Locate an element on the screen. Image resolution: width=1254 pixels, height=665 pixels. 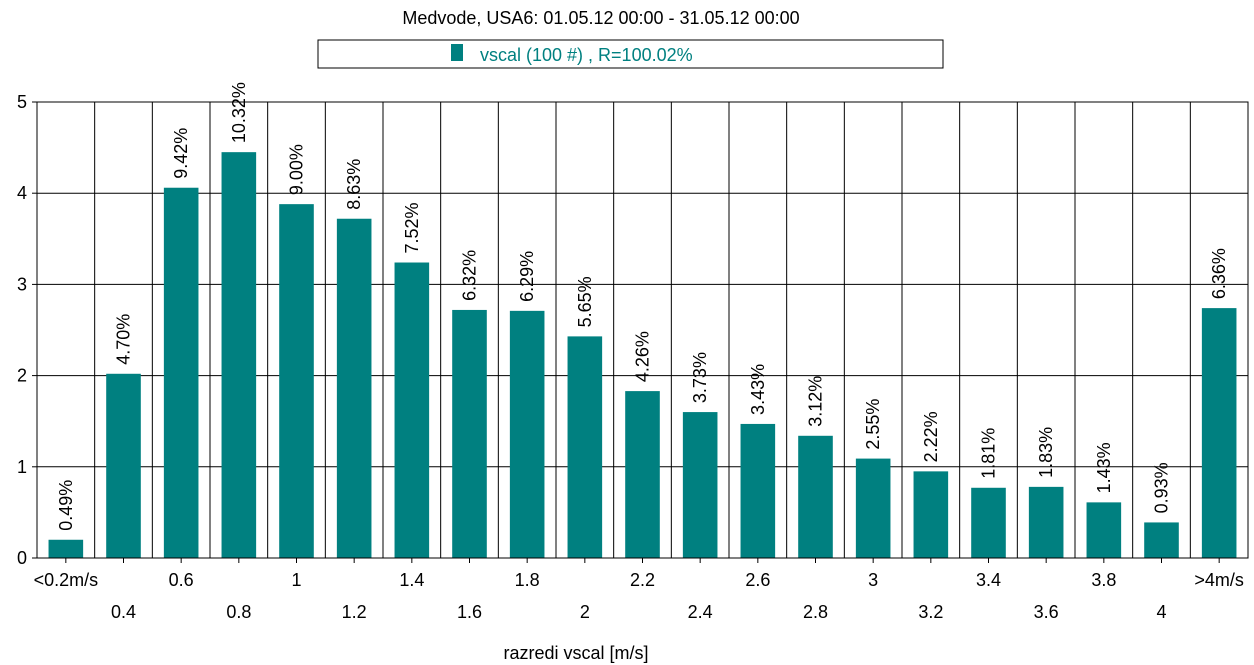
bar-data-label: 9.00% is located at coordinates (297, 169).